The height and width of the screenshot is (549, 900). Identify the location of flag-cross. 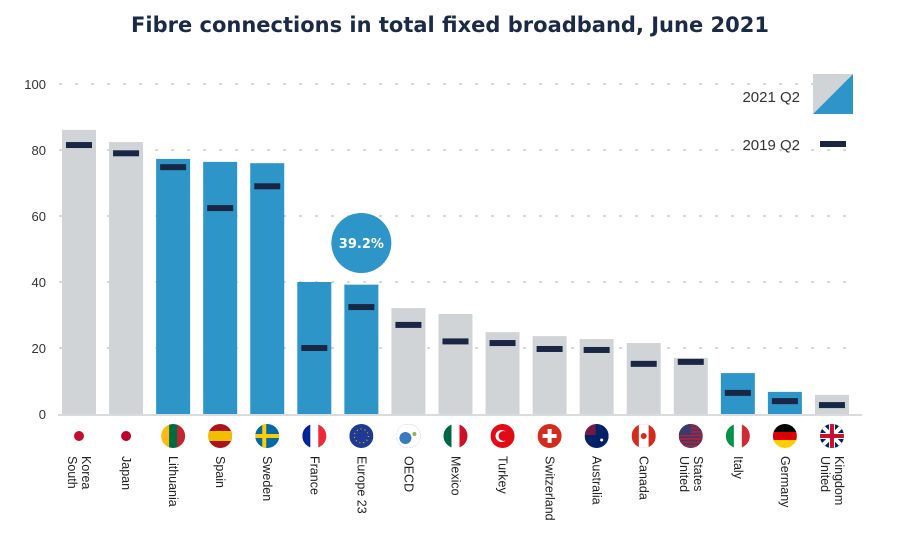
(267, 436).